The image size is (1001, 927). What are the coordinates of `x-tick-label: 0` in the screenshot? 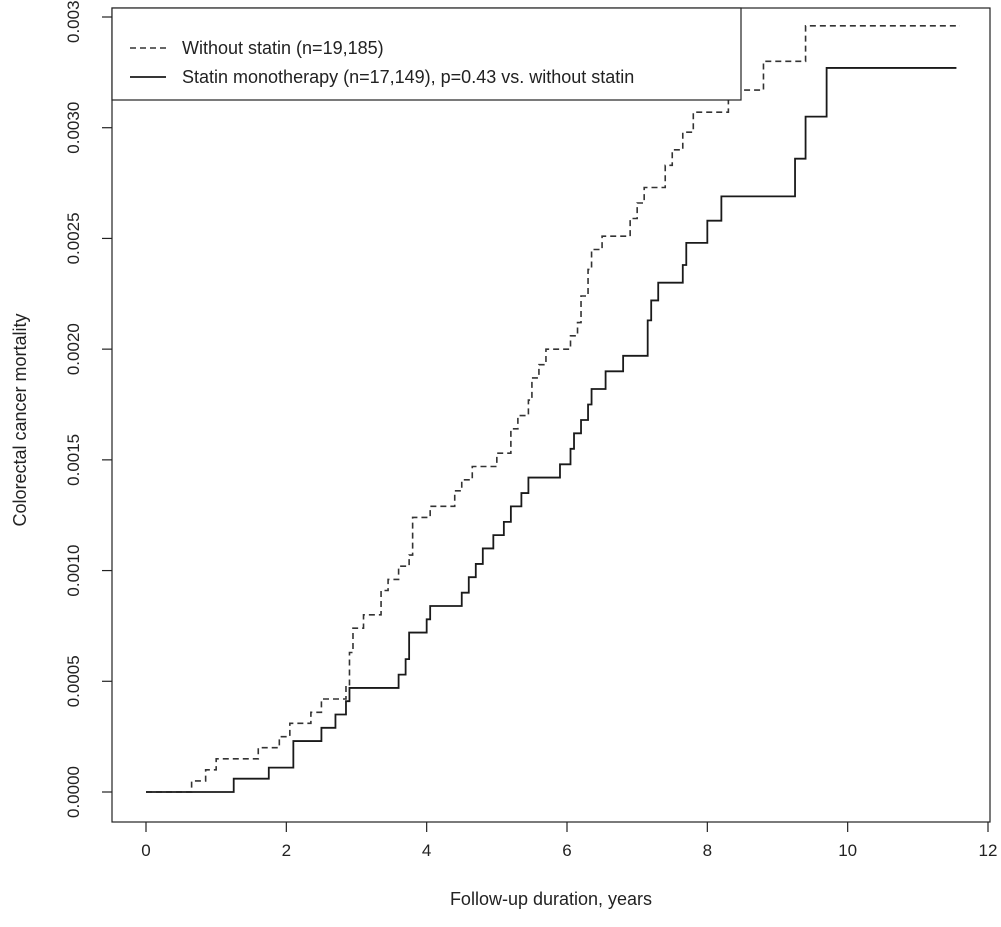 It's located at (145, 850).